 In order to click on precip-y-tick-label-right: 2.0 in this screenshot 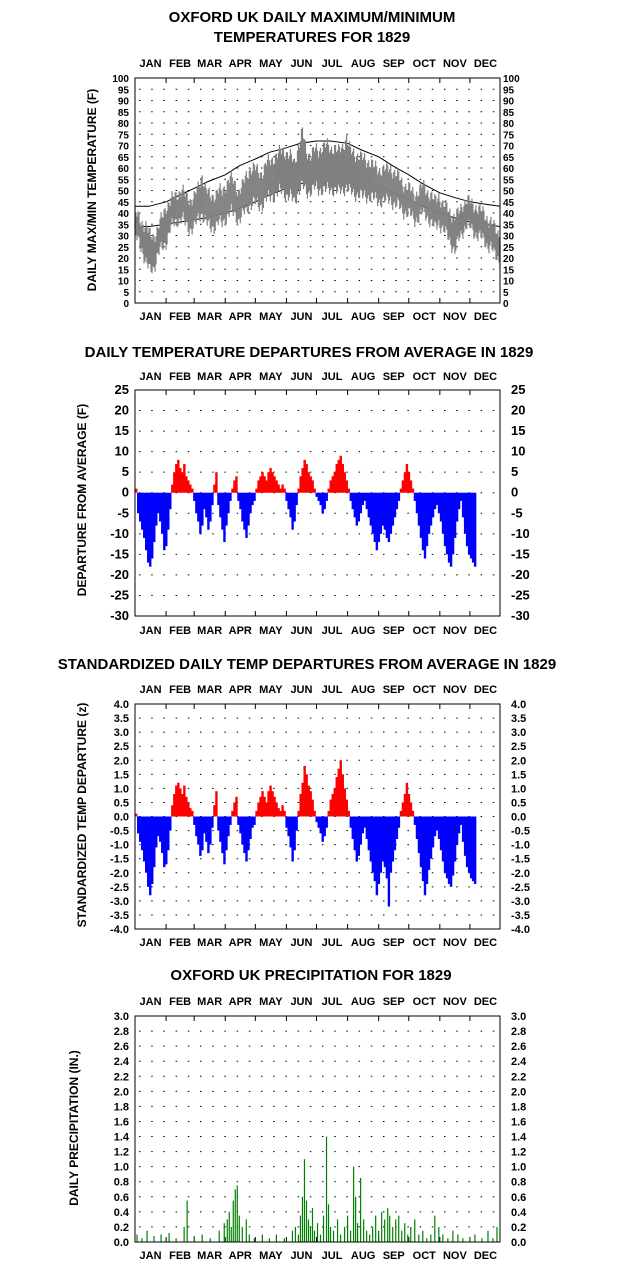, I will do `click(518, 1092)`.